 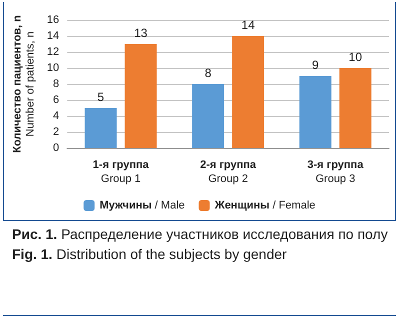 I want to click on data-label: 8, so click(x=208, y=73).